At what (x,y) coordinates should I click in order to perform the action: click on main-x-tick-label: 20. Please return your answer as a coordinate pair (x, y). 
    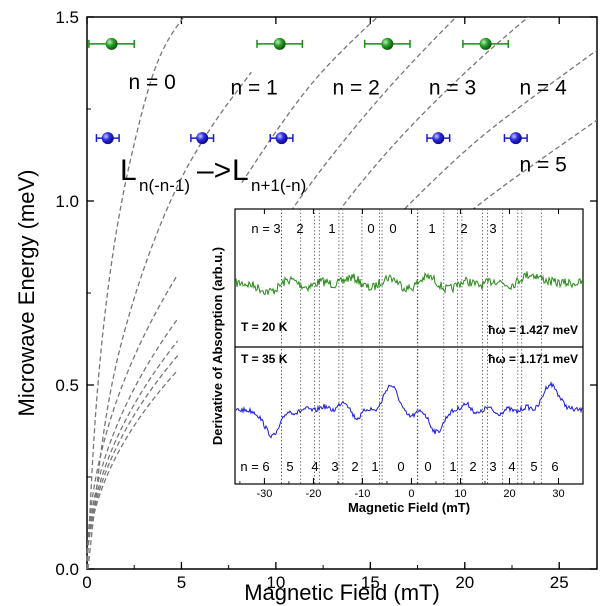
    Looking at the image, I should click on (464, 582).